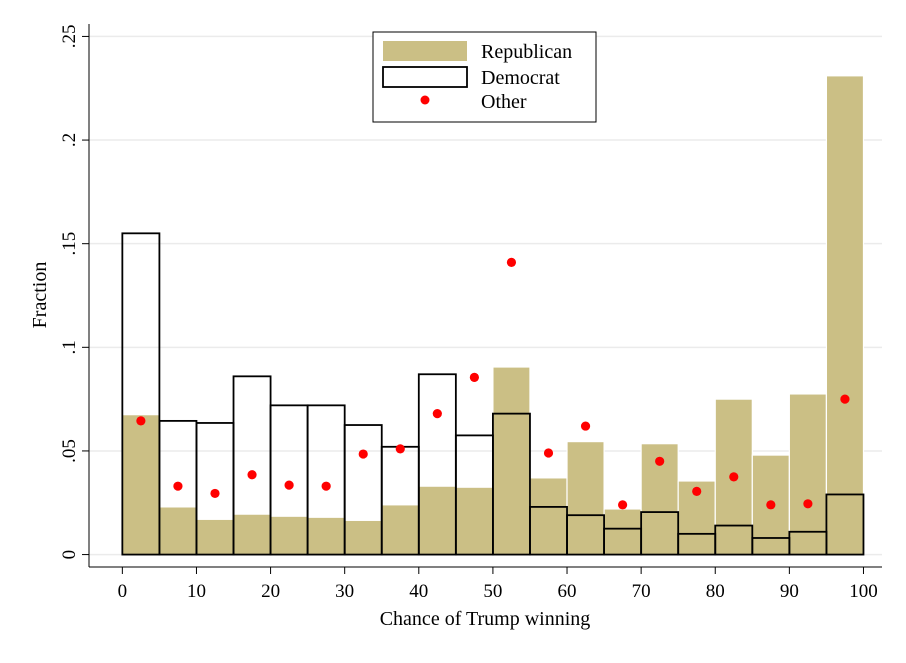 Image resolution: width=906 pixels, height=663 pixels. What do you see at coordinates (715, 591) in the screenshot?
I see `x-tick-label: 80` at bounding box center [715, 591].